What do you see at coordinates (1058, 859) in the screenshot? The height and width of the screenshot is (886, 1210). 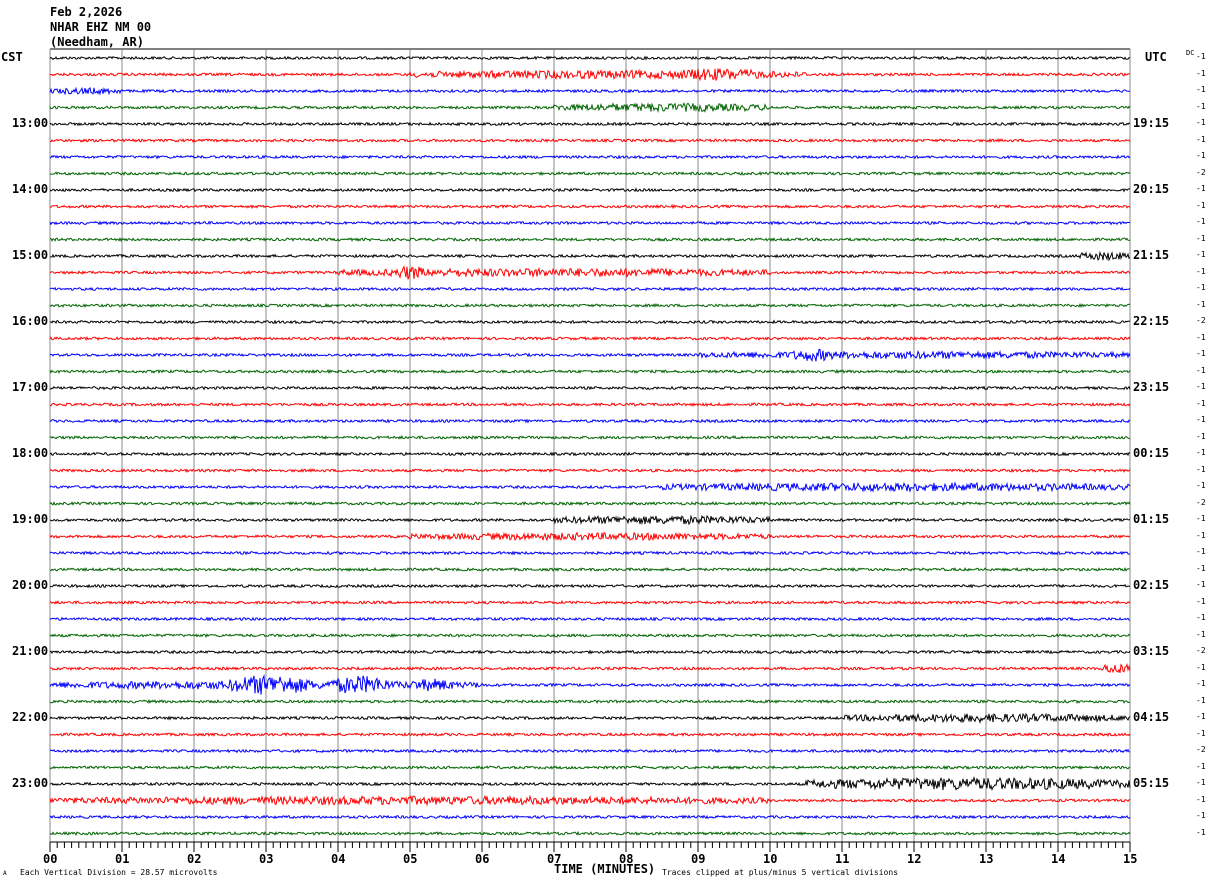 I see `x-tick-label: 14` at bounding box center [1058, 859].